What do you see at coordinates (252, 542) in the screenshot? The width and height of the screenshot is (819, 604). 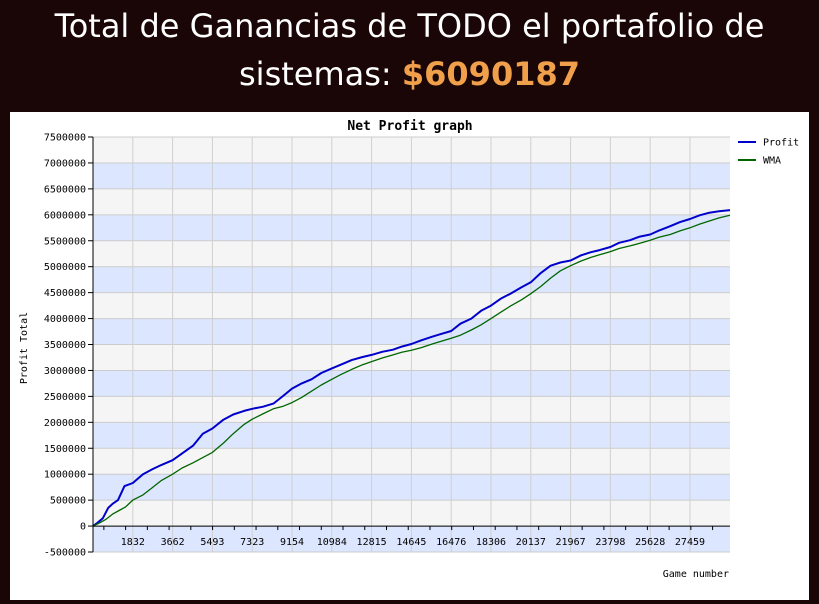 I see `x-tick-label: 7323` at bounding box center [252, 542].